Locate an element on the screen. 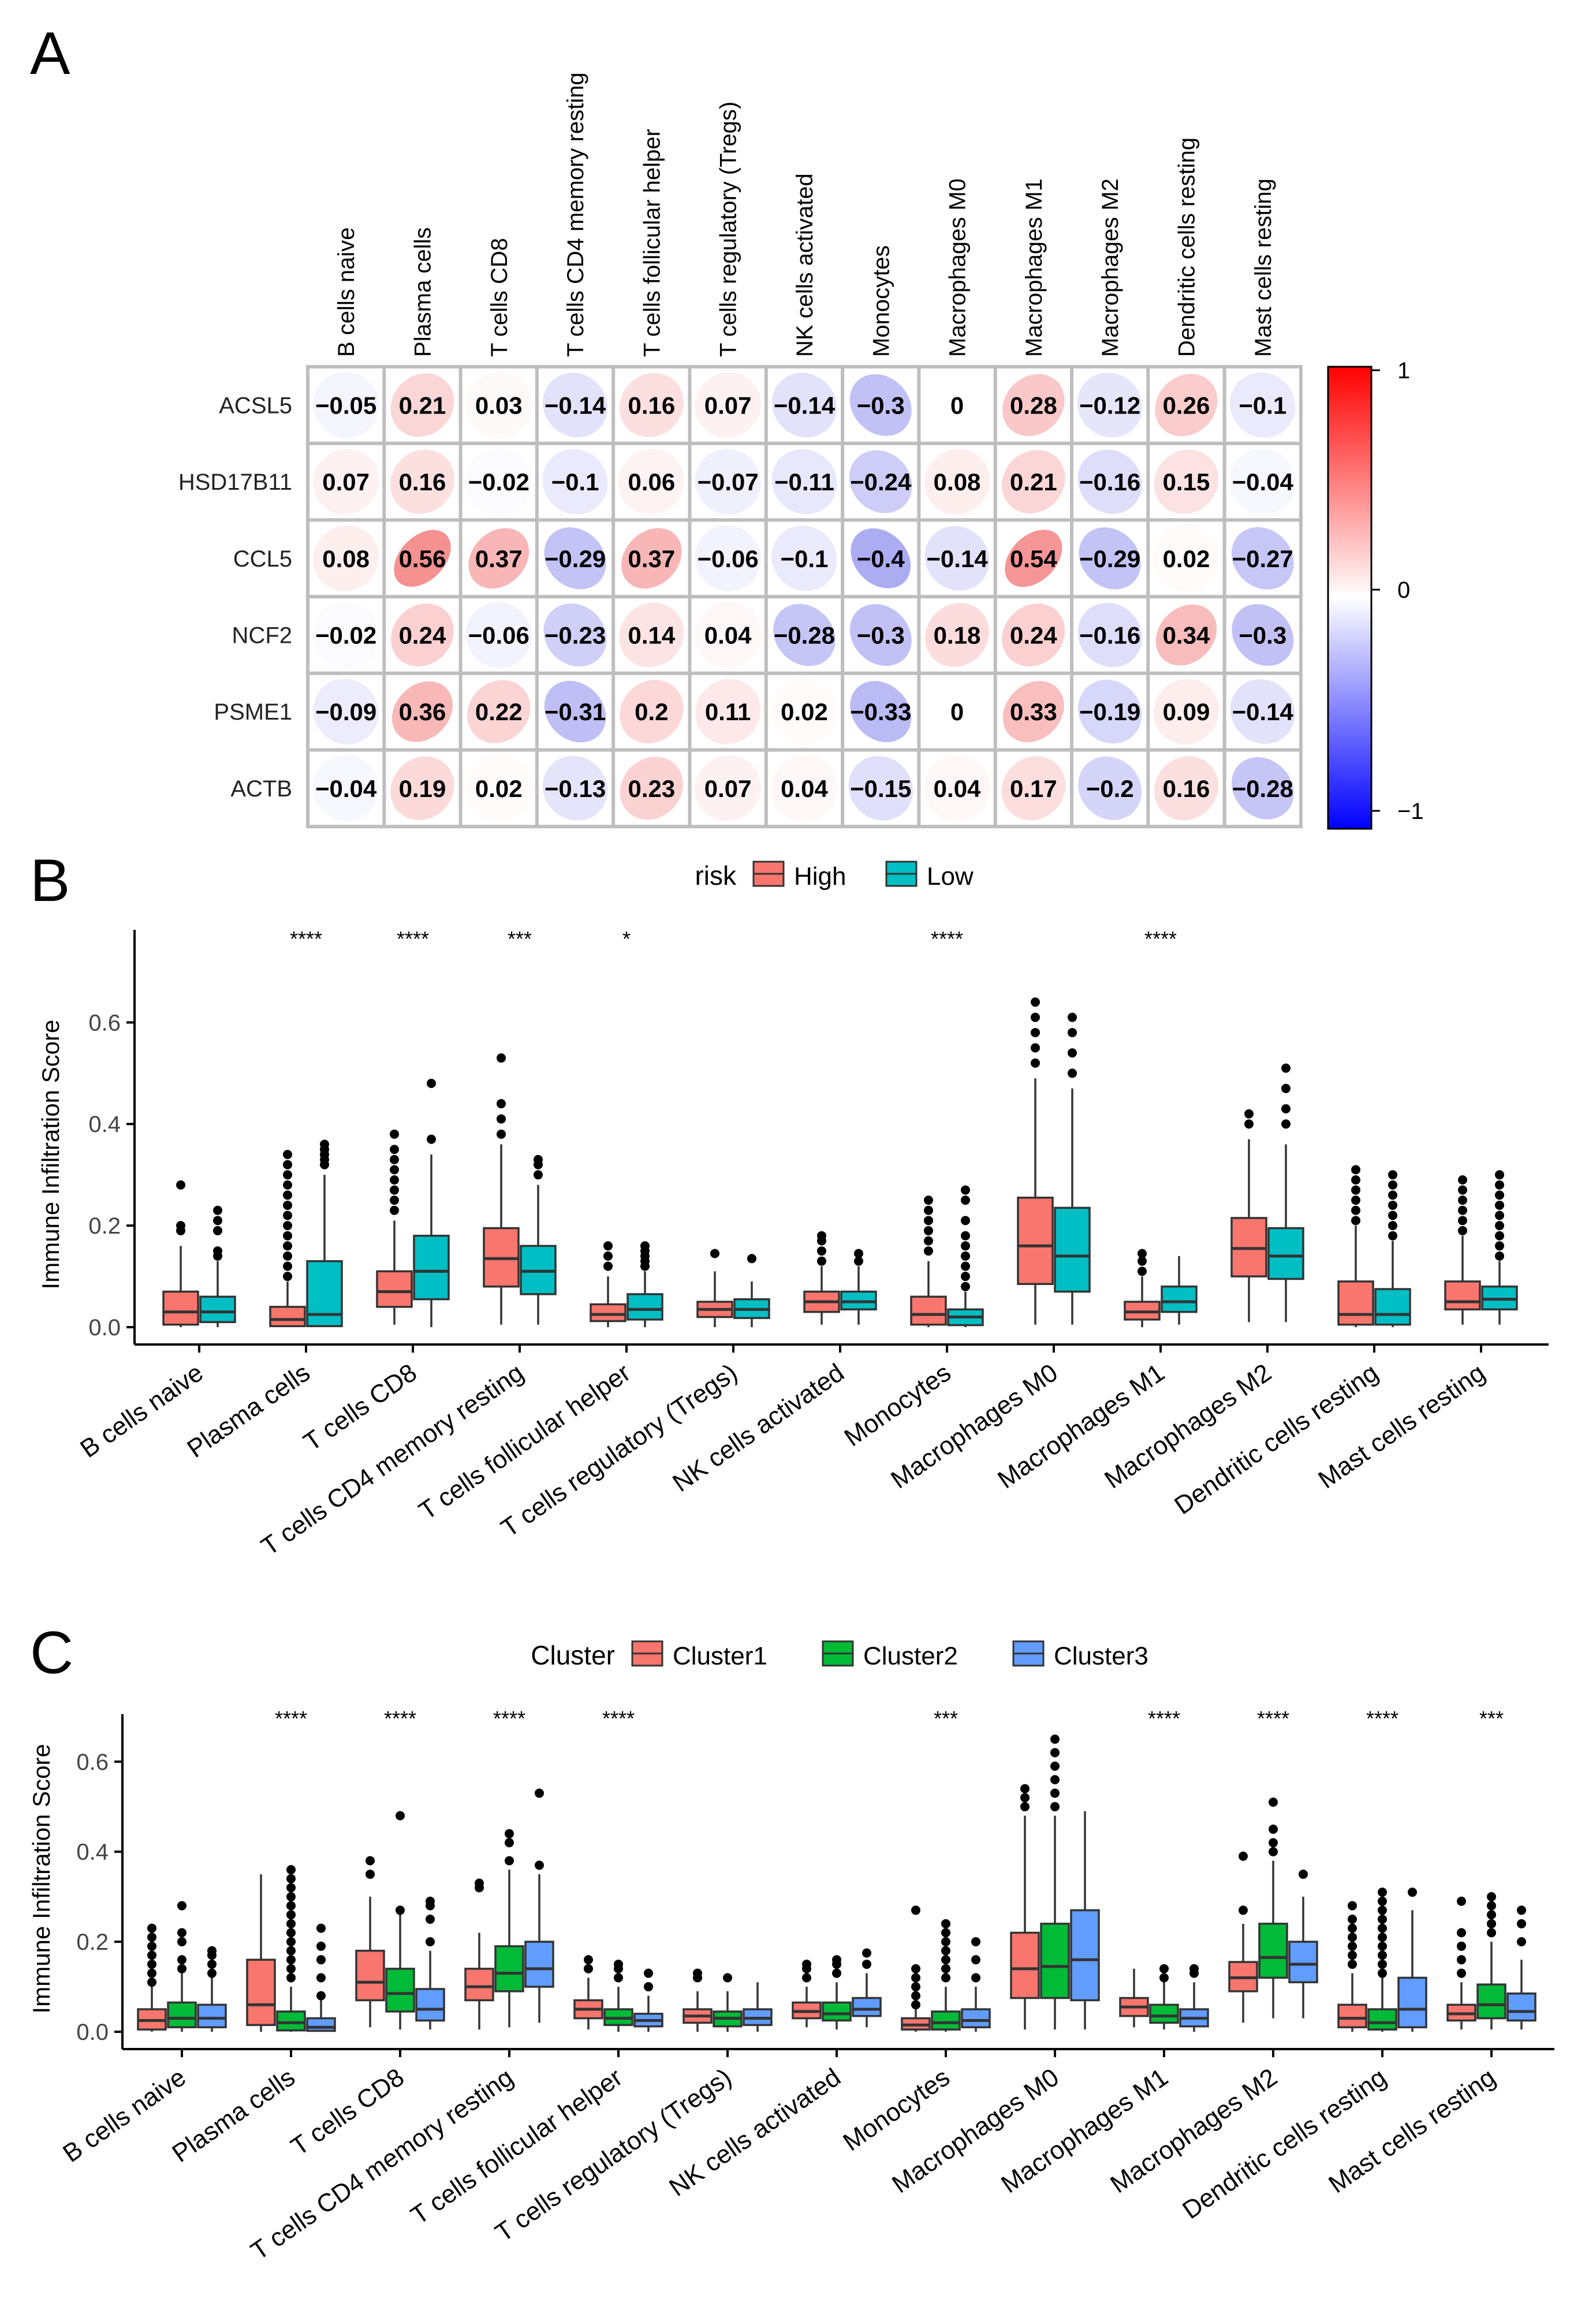  correlation-value: 0.16 is located at coordinates (1187, 789).